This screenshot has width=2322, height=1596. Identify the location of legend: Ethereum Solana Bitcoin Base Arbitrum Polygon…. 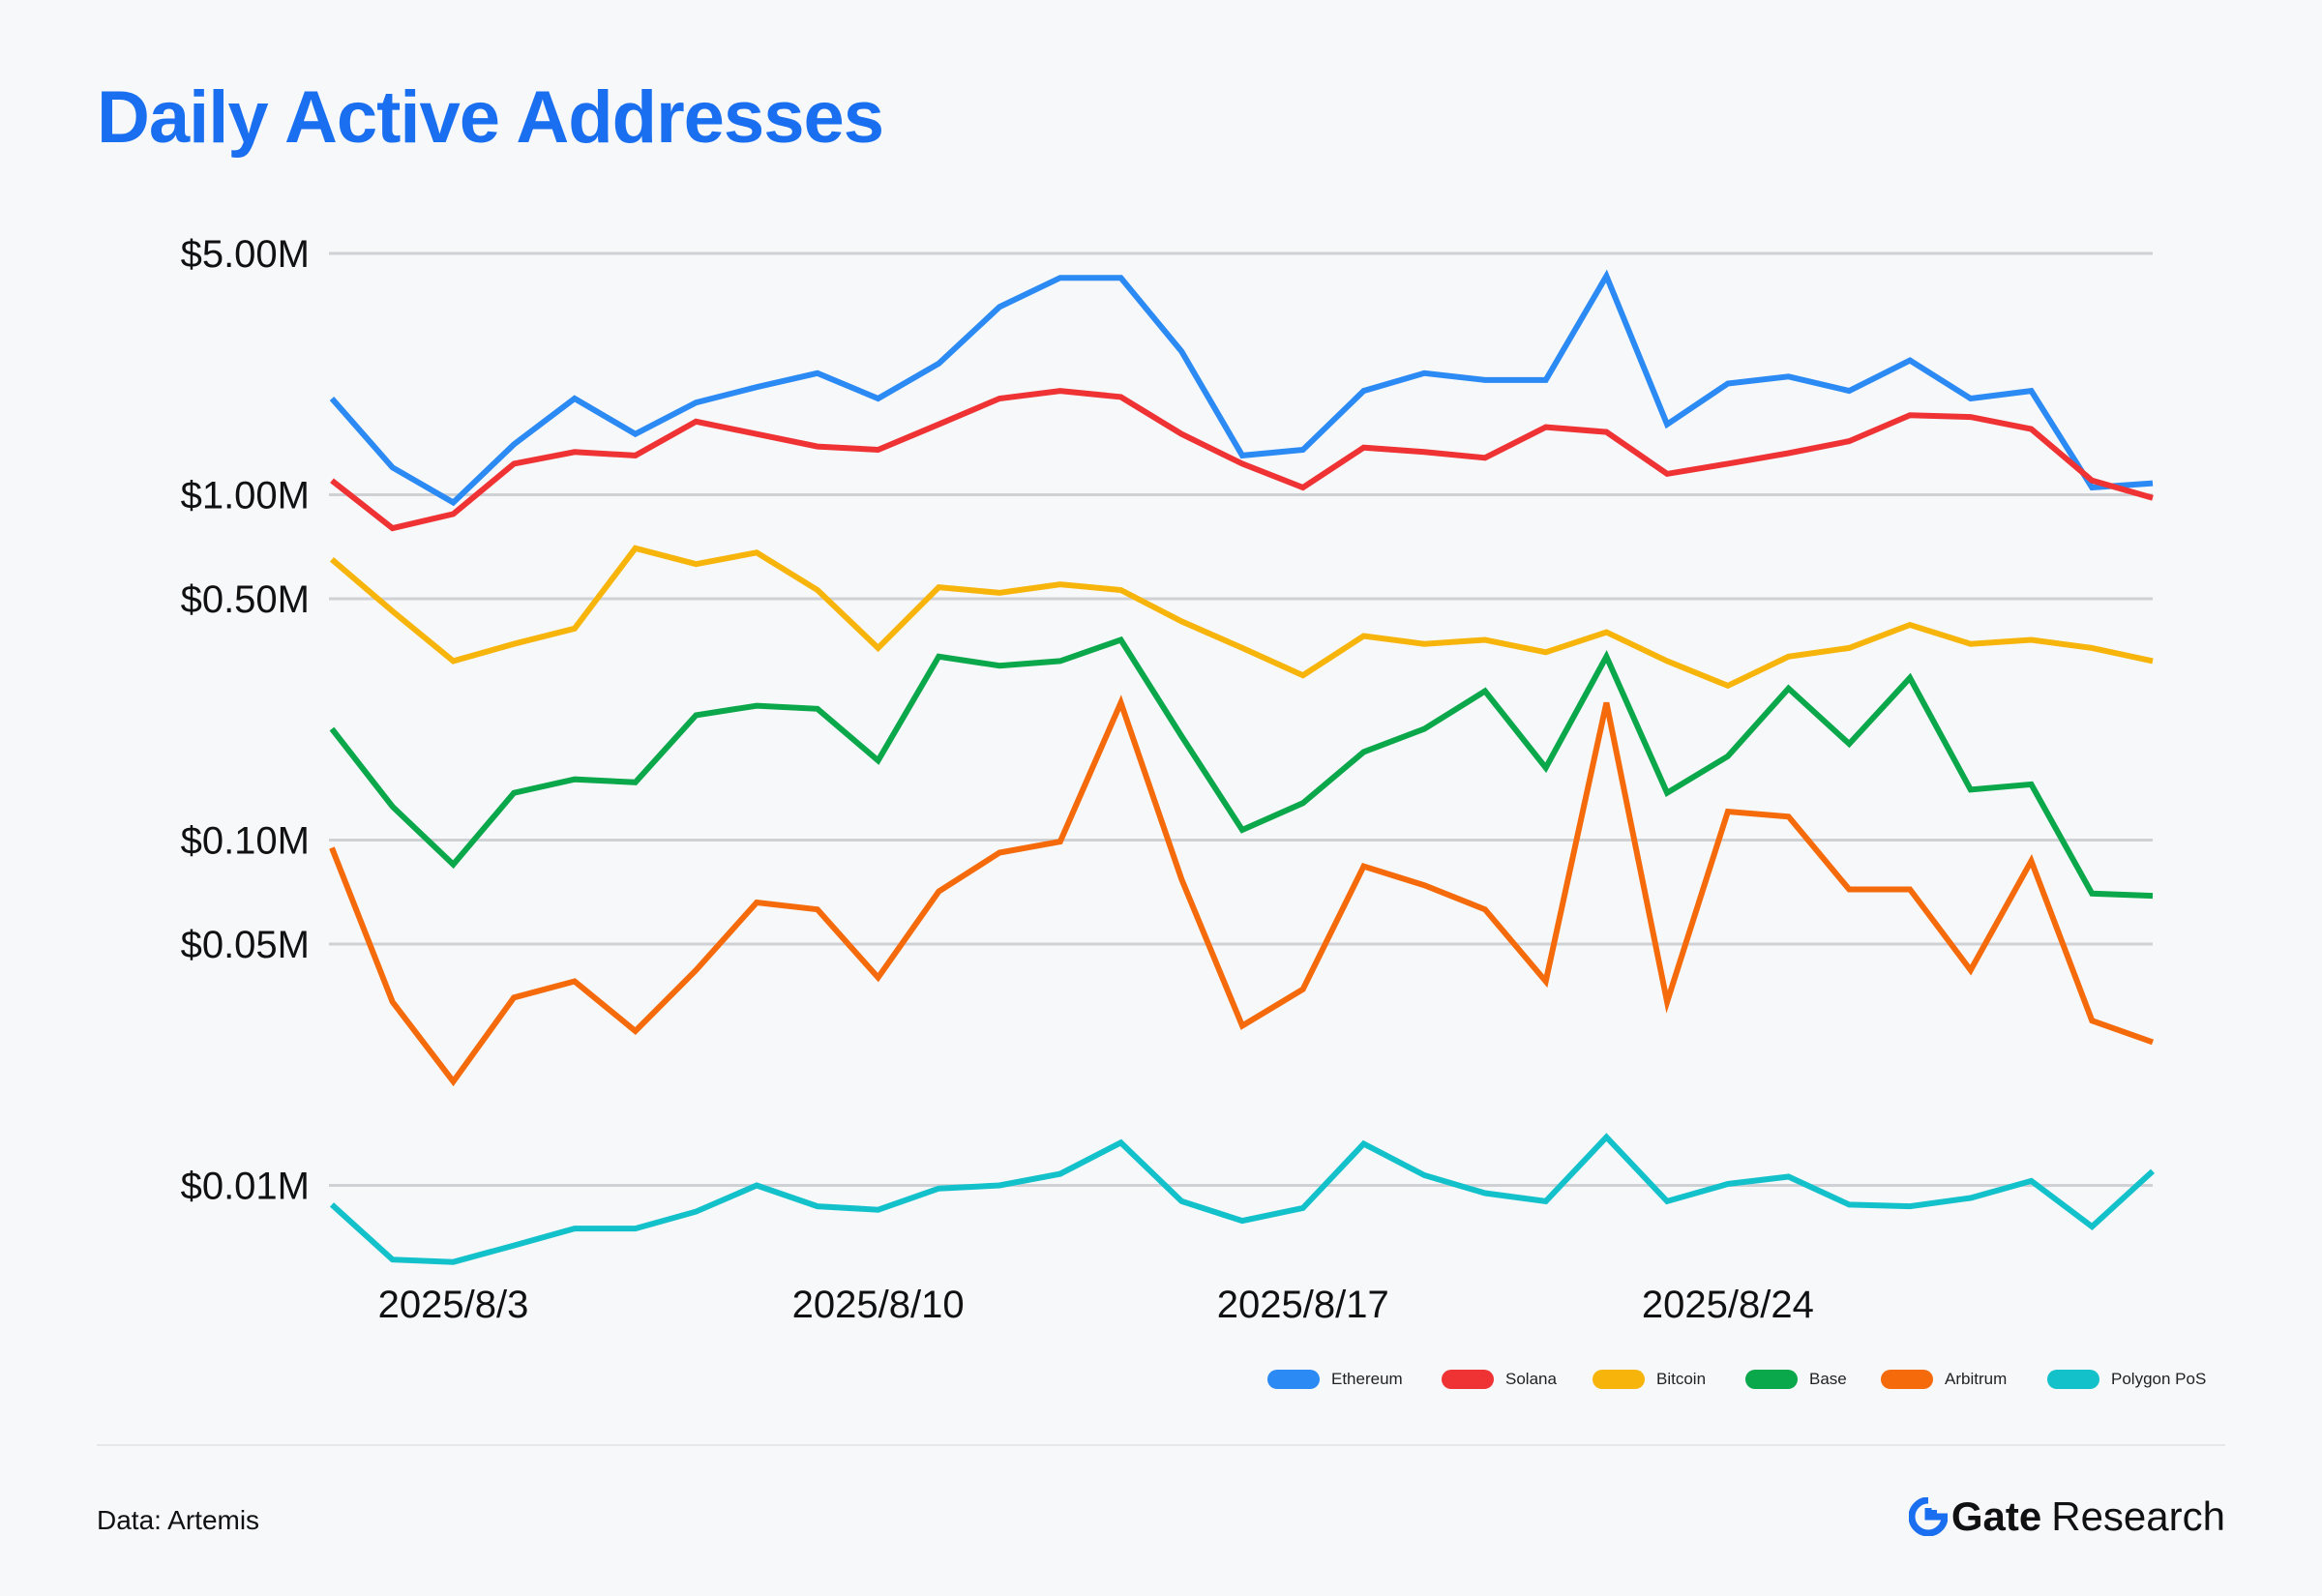
(1736, 1379).